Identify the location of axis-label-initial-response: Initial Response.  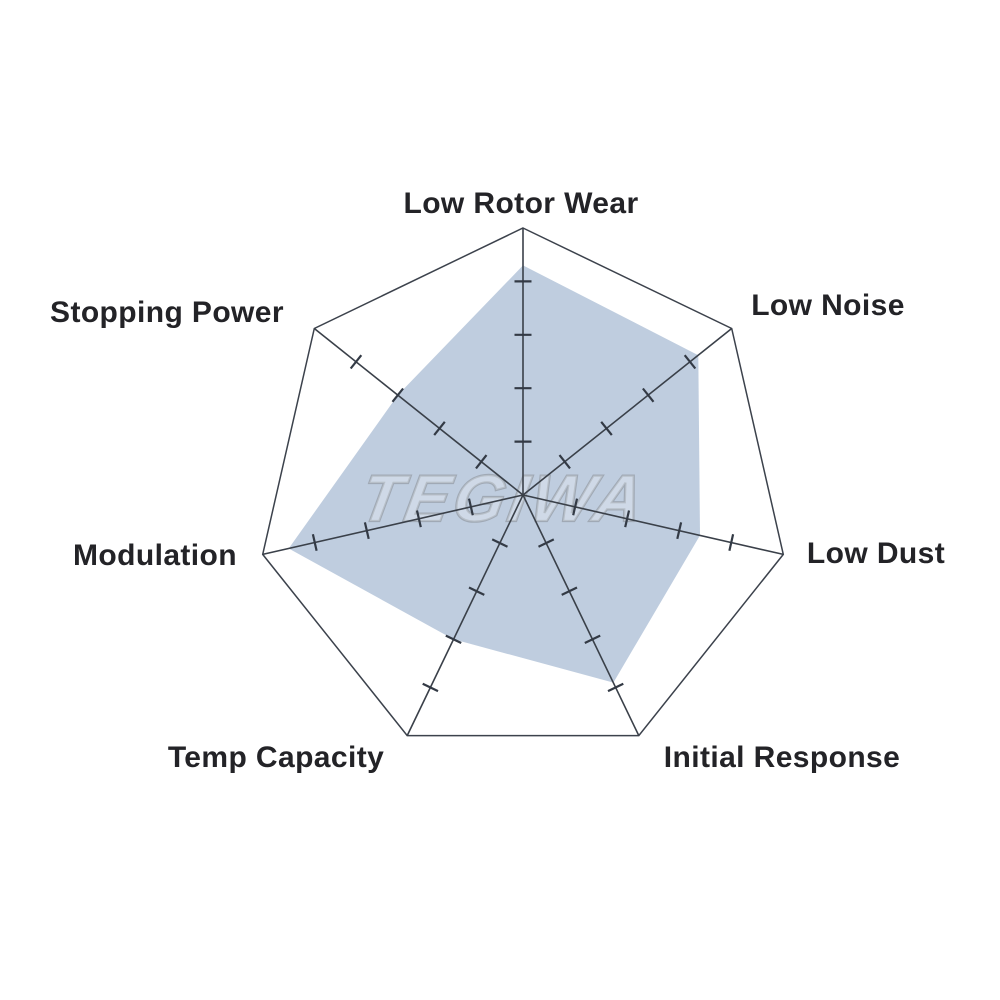
(782, 757).